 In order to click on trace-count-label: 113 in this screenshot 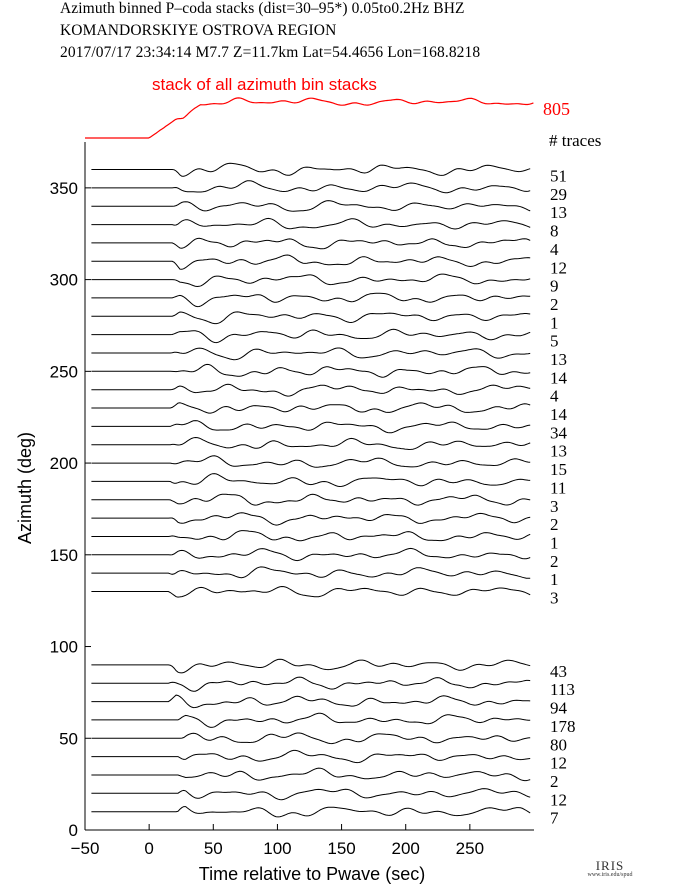, I will do `click(562, 689)`.